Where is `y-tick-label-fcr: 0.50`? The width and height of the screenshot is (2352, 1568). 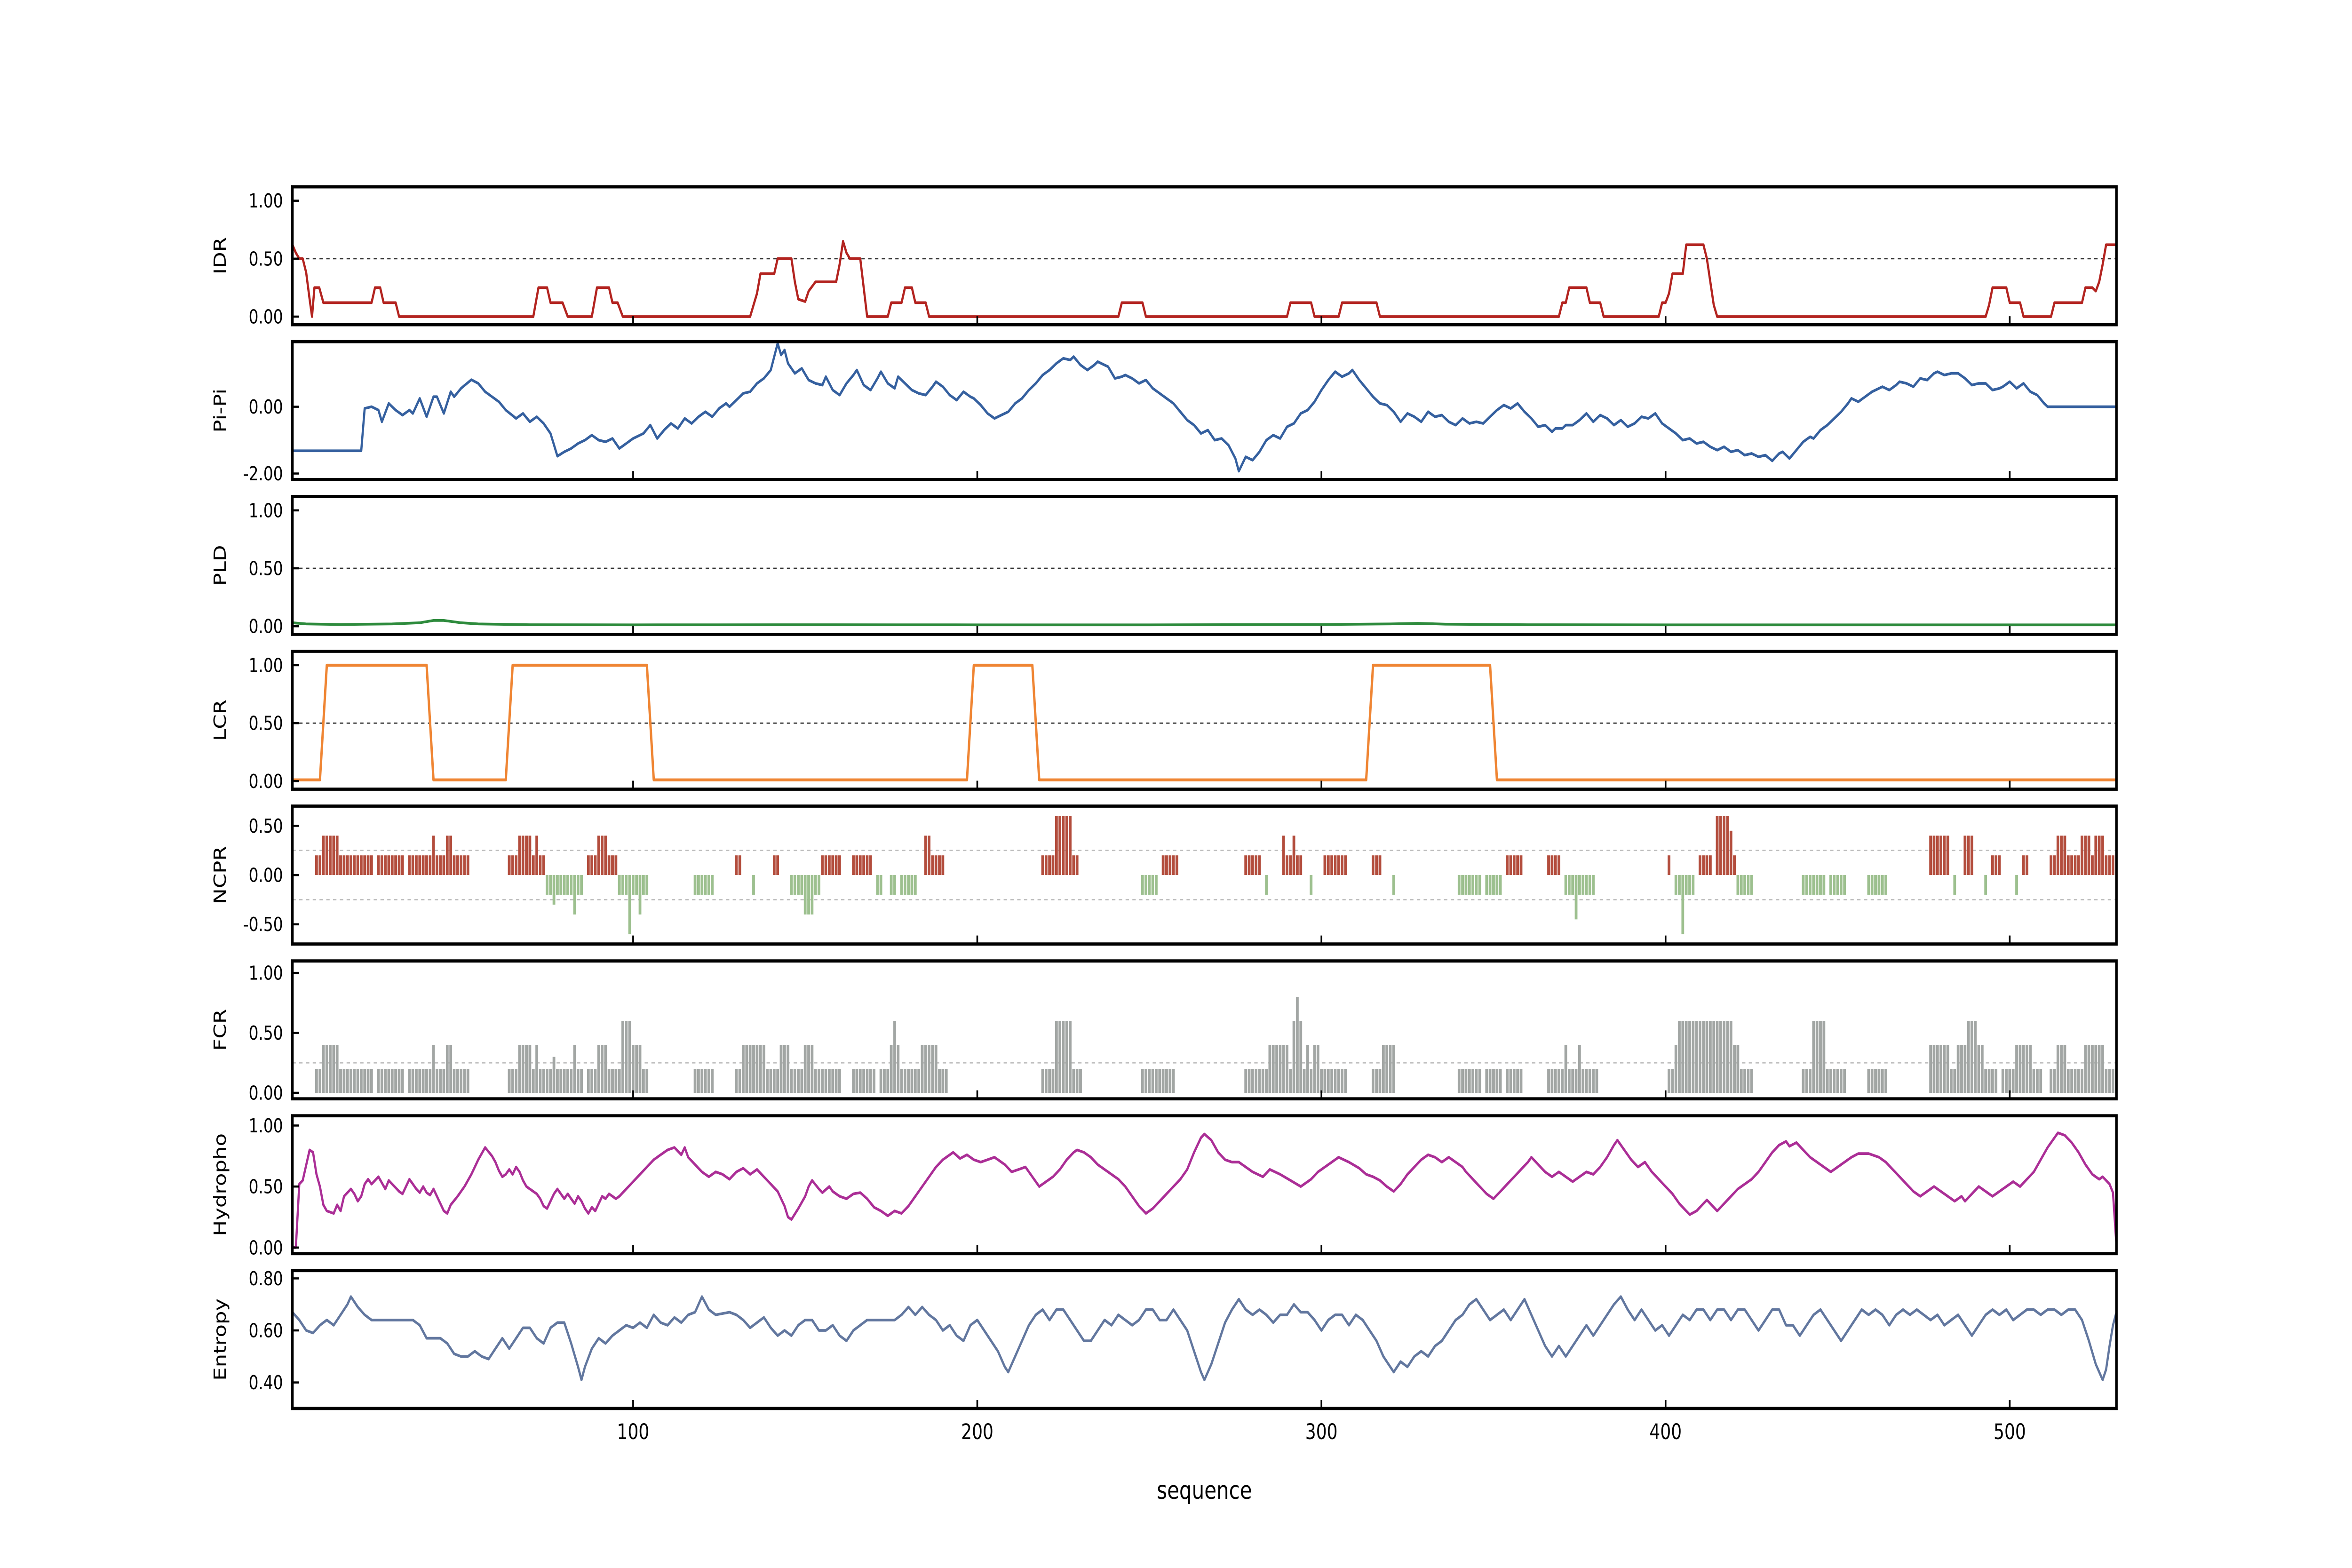
y-tick-label-fcr: 0.50 is located at coordinates (266, 1033).